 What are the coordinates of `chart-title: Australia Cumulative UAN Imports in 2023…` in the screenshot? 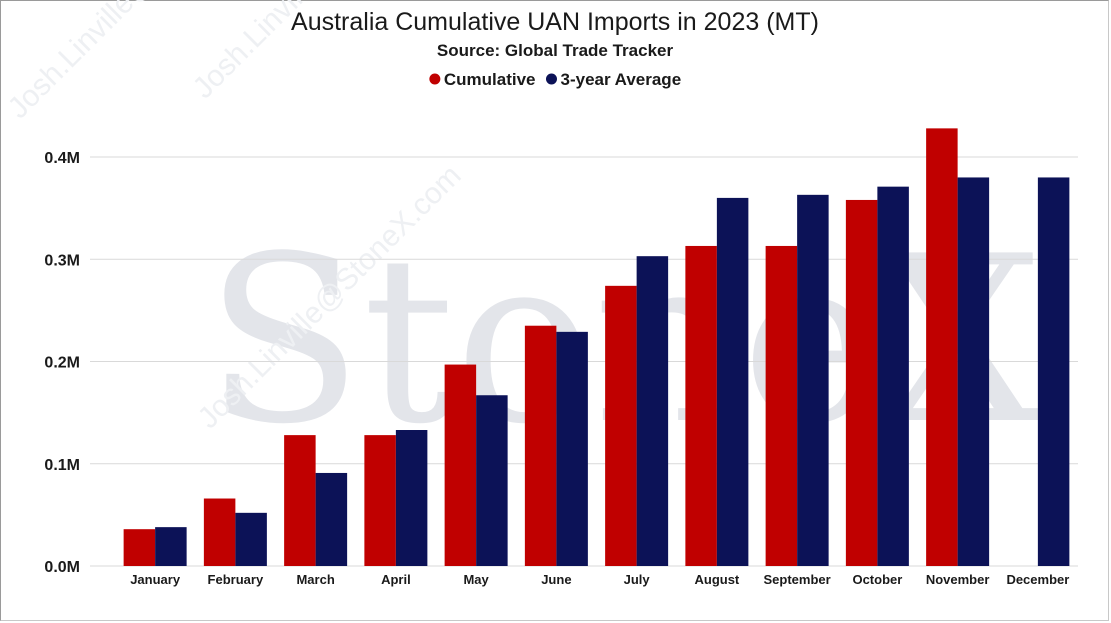 It's located at (555, 22).